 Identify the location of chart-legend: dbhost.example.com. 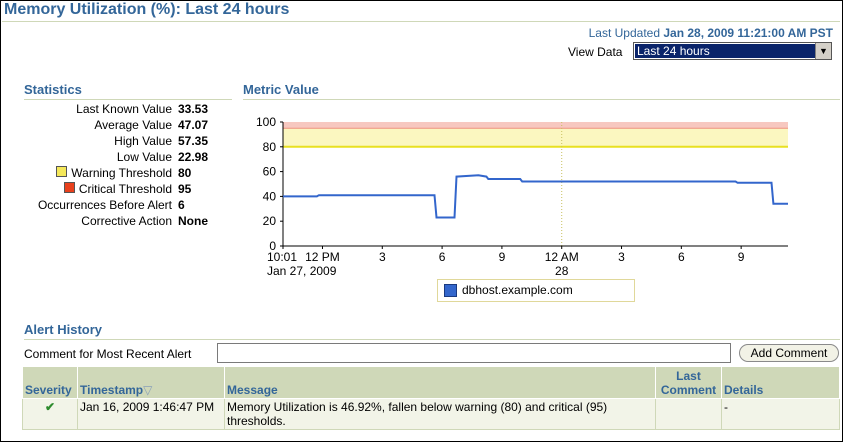
(536, 290).